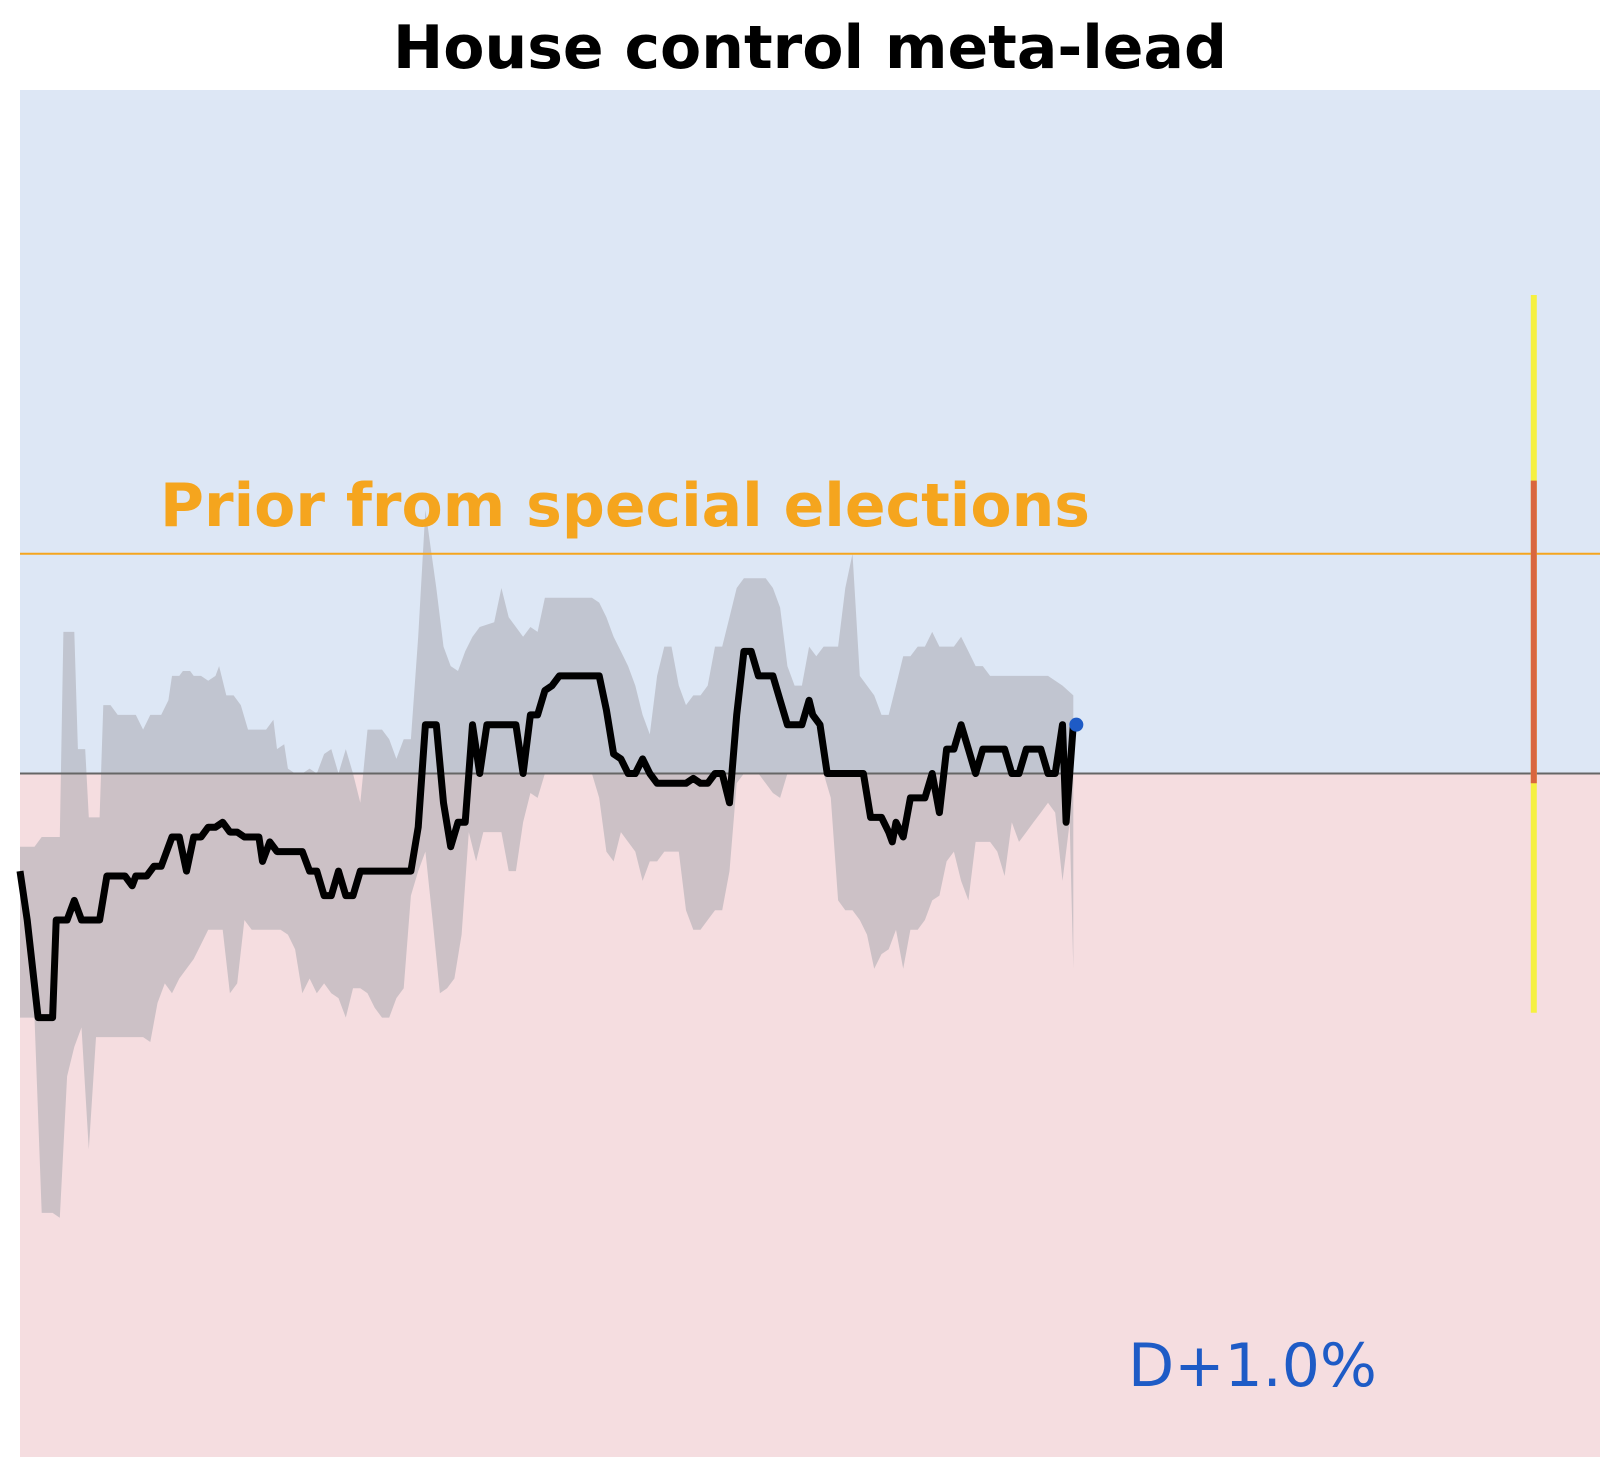  I want to click on current-point, so click(1076, 724).